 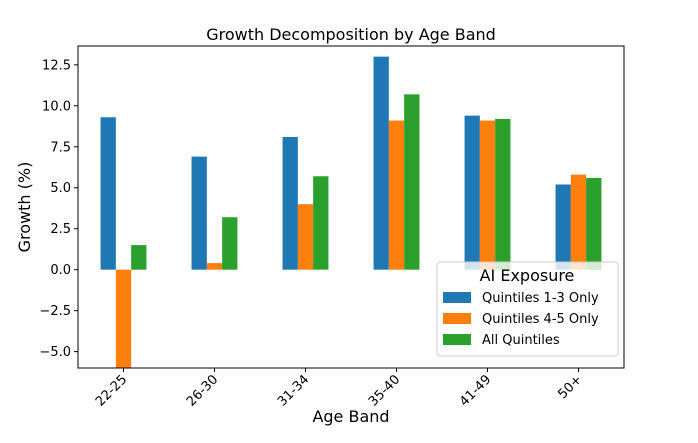 What do you see at coordinates (24, 207) in the screenshot?
I see `y-axis-title: Growth (%)` at bounding box center [24, 207].